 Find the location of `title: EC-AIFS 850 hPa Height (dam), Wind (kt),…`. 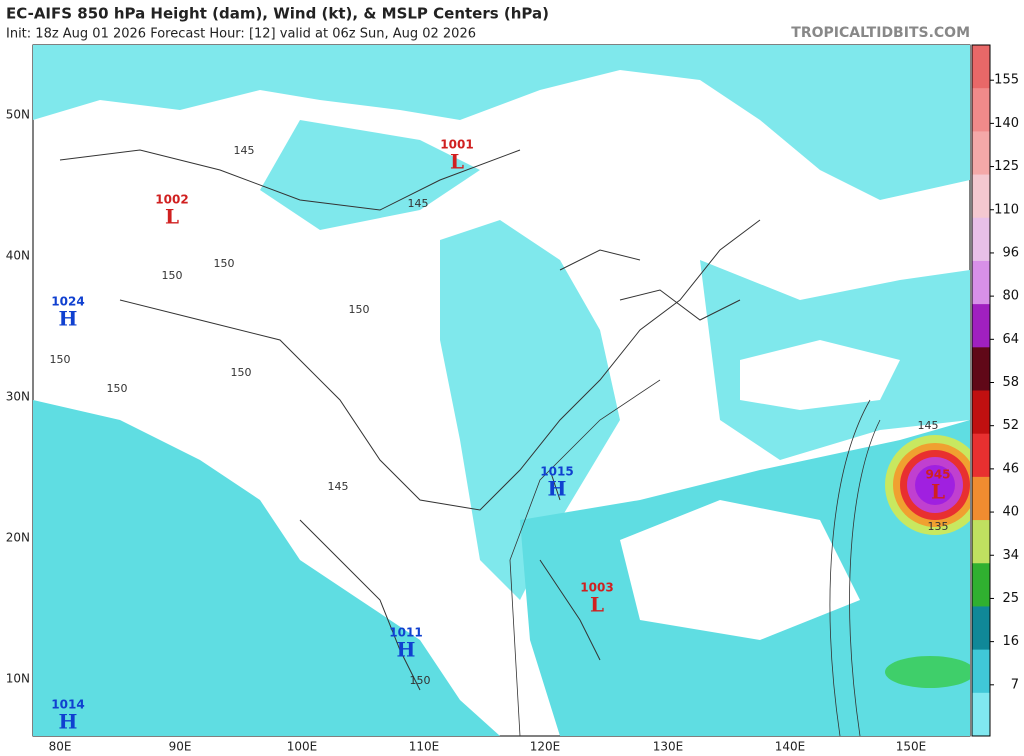

title: EC-AIFS 850 hPa Height (dam), Wind (kt),… is located at coordinates (277, 14).